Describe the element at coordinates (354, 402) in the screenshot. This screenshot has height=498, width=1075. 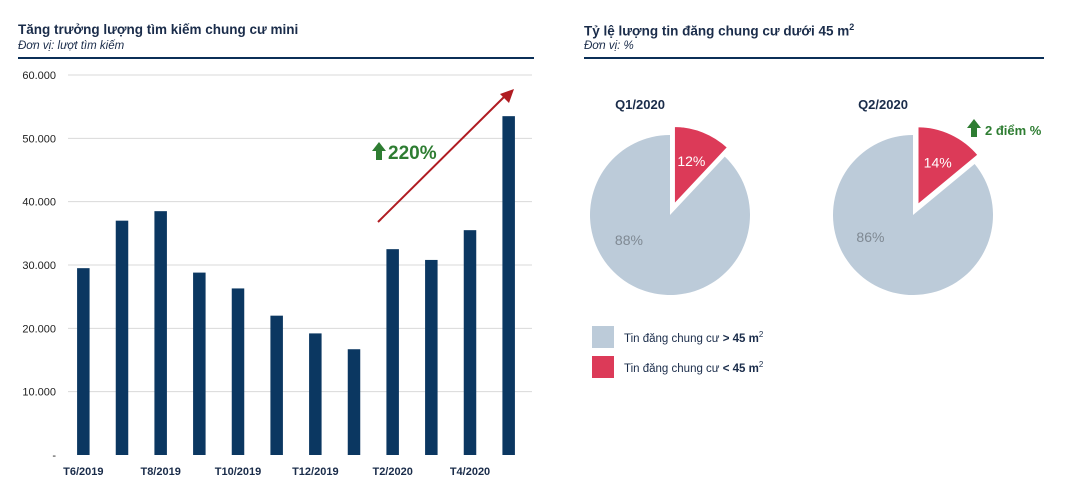
I see `bar-T1/2020` at that location.